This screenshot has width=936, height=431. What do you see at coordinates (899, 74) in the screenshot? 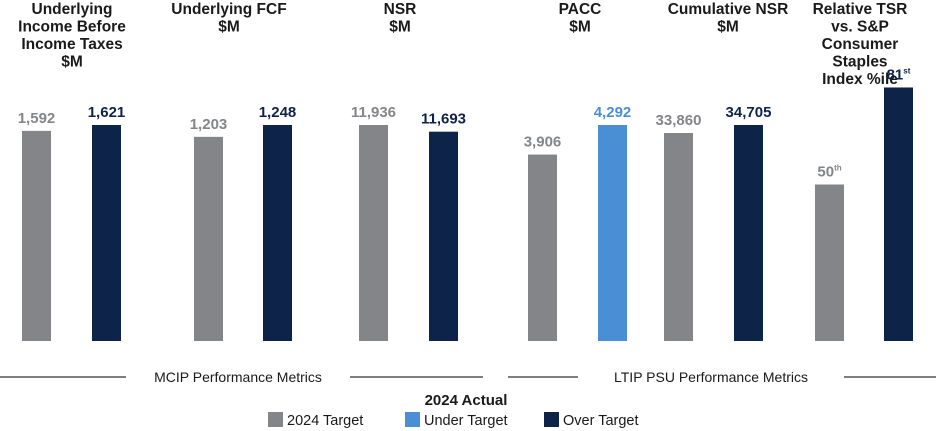
I see `actual-value-label: 81st` at bounding box center [899, 74].